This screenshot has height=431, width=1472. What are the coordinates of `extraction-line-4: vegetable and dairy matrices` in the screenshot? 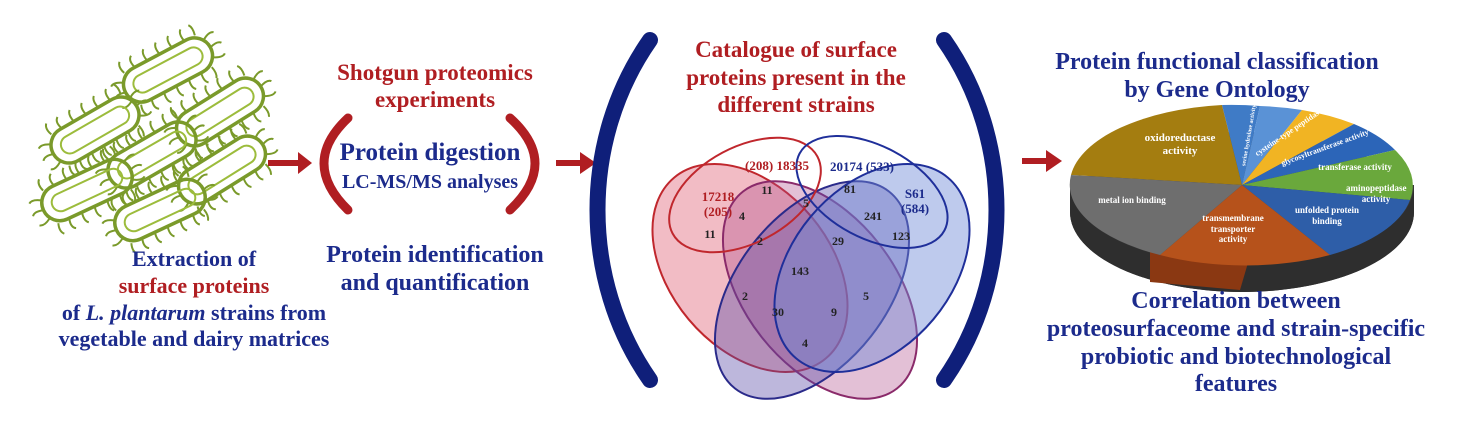 It's located at (194, 339).